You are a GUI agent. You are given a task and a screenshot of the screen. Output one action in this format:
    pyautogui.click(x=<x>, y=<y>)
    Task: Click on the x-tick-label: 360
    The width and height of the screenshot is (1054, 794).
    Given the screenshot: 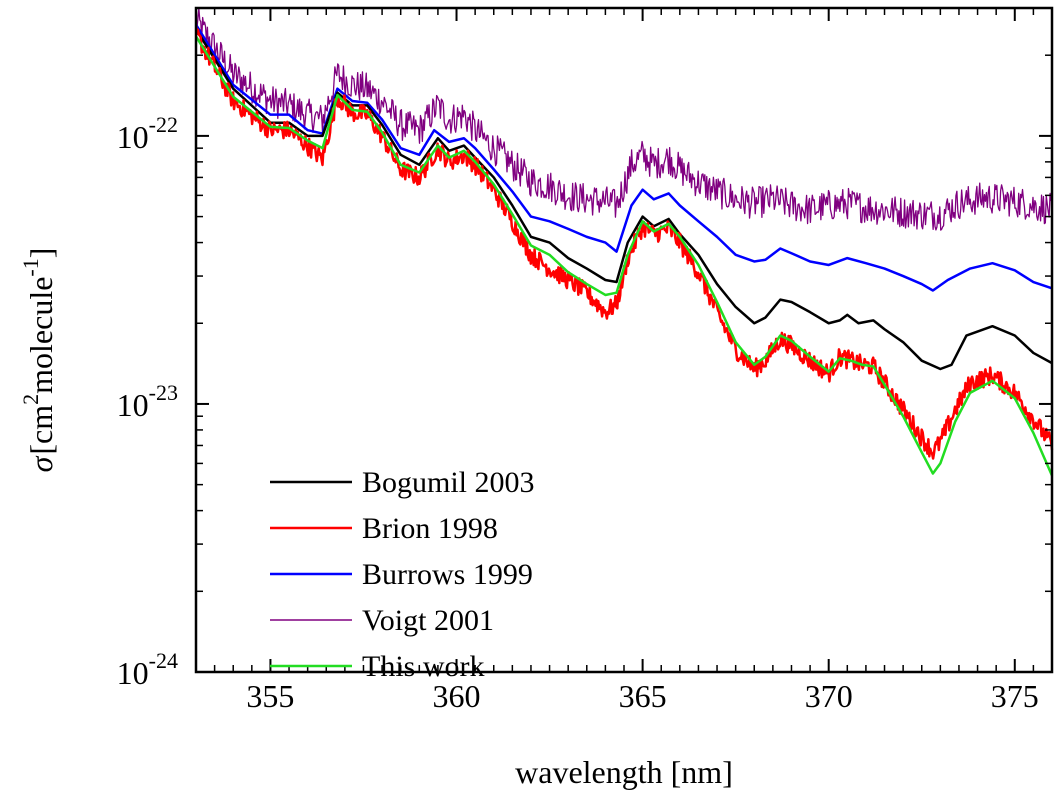 What is the action you would take?
    pyautogui.click(x=457, y=696)
    